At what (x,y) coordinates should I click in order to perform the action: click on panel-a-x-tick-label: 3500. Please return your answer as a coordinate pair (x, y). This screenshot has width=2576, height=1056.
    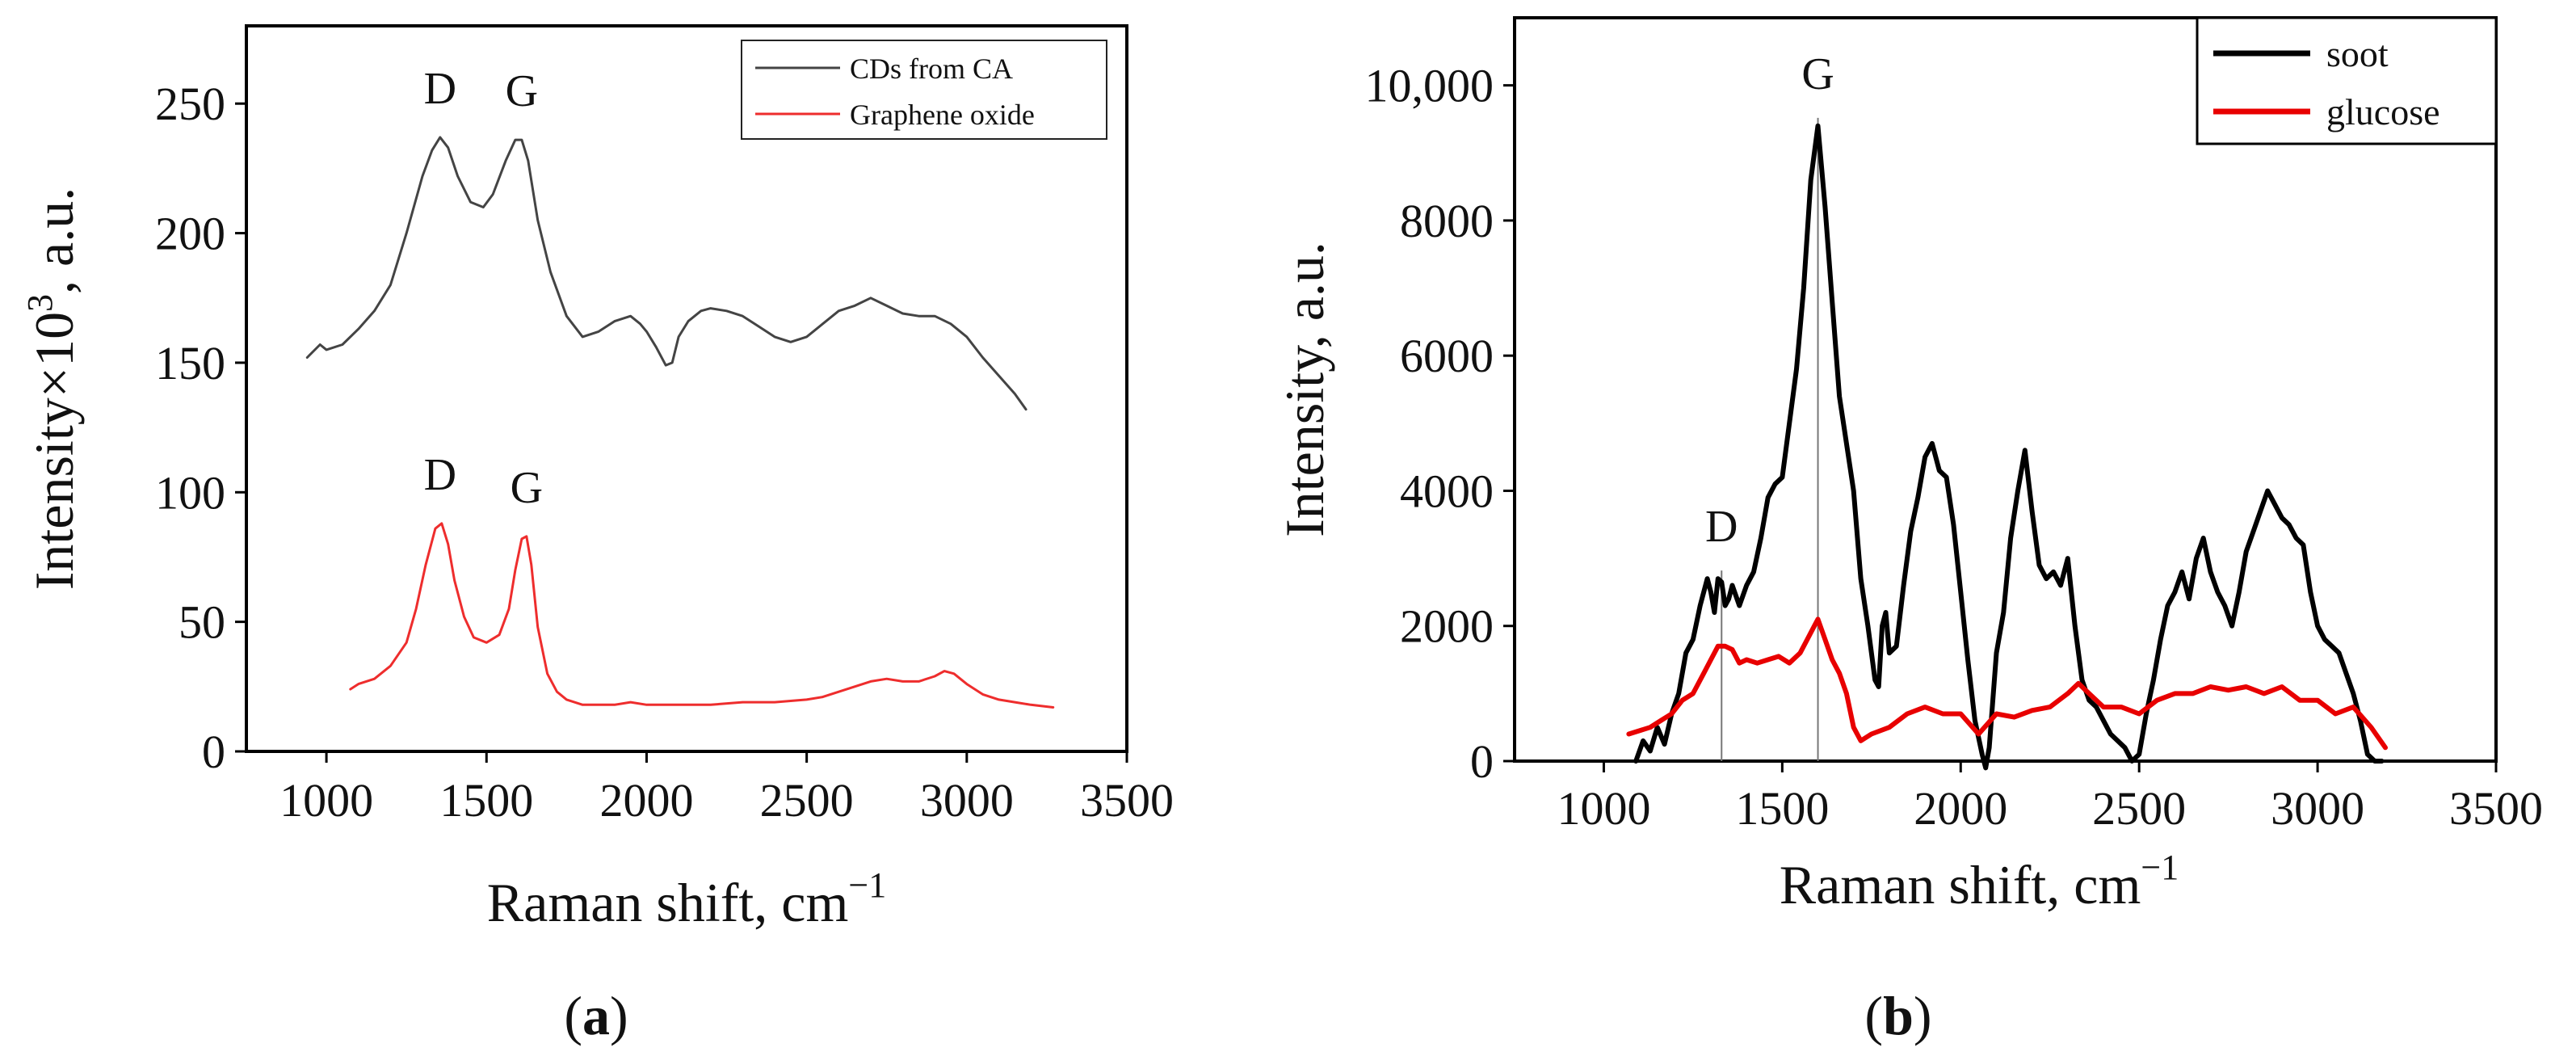
    Looking at the image, I should click on (1127, 800).